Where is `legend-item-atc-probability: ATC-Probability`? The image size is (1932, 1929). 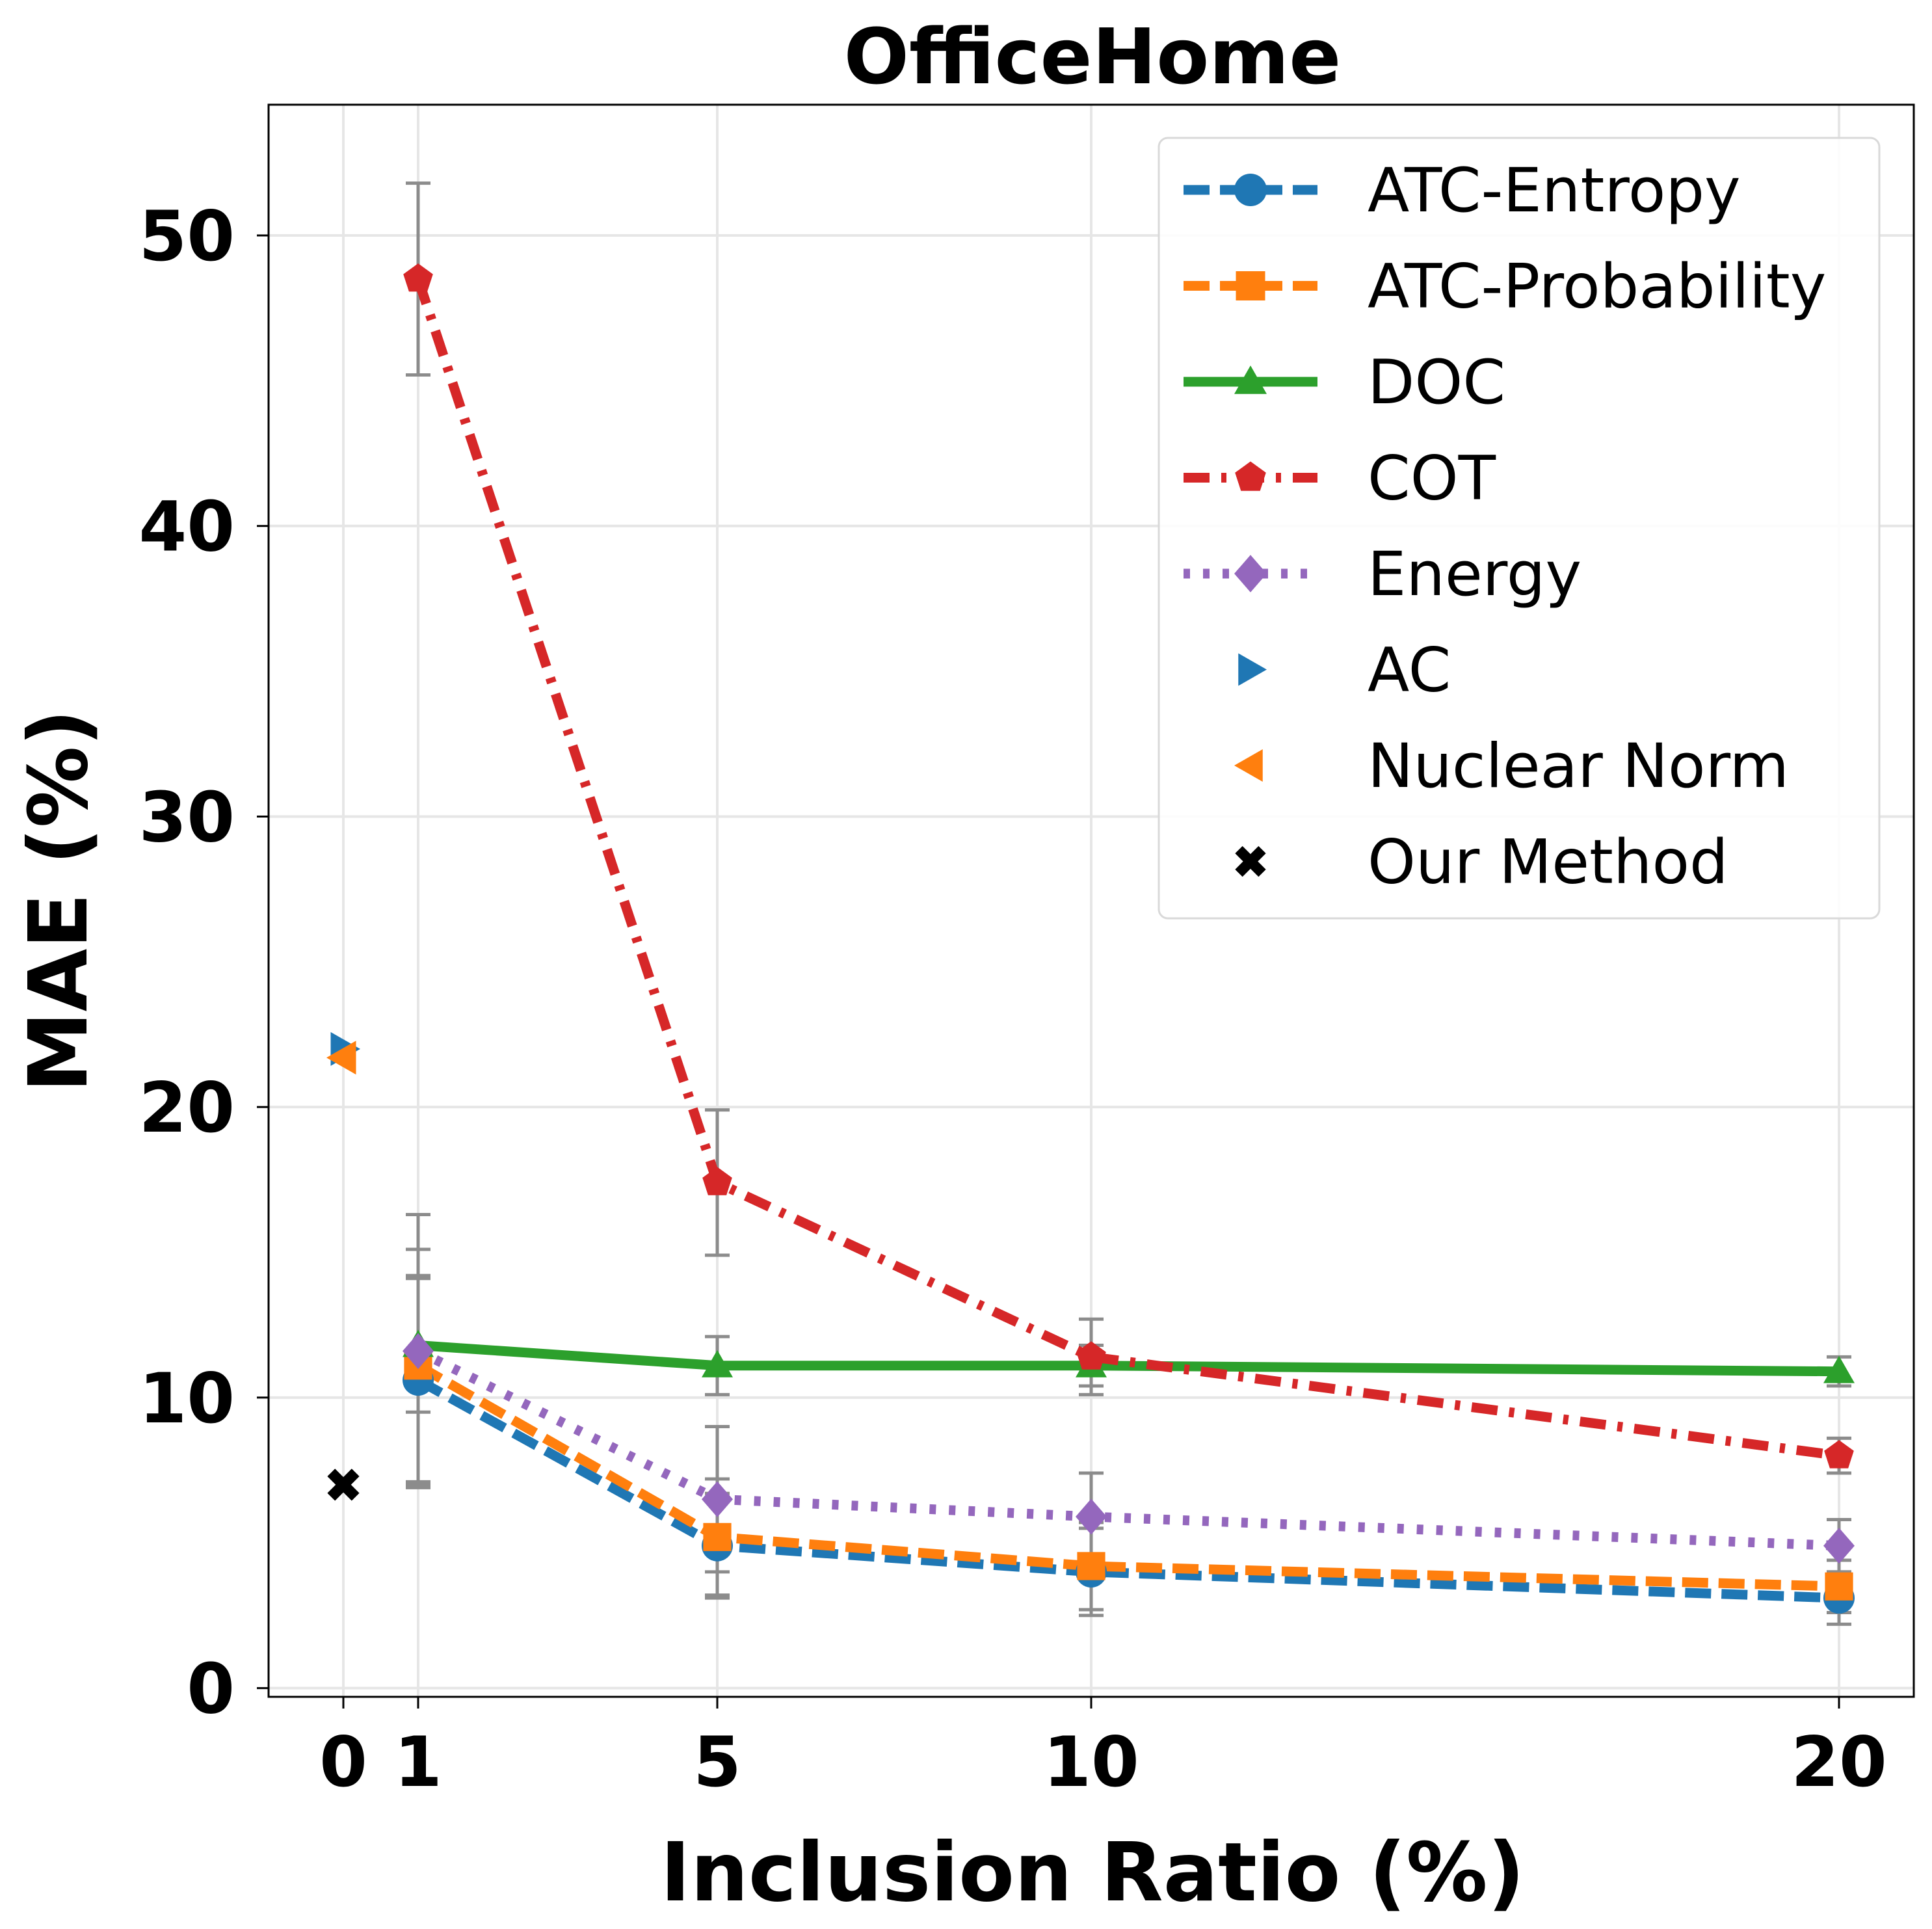 legend-item-atc-probability: ATC-Probability is located at coordinates (1505, 287).